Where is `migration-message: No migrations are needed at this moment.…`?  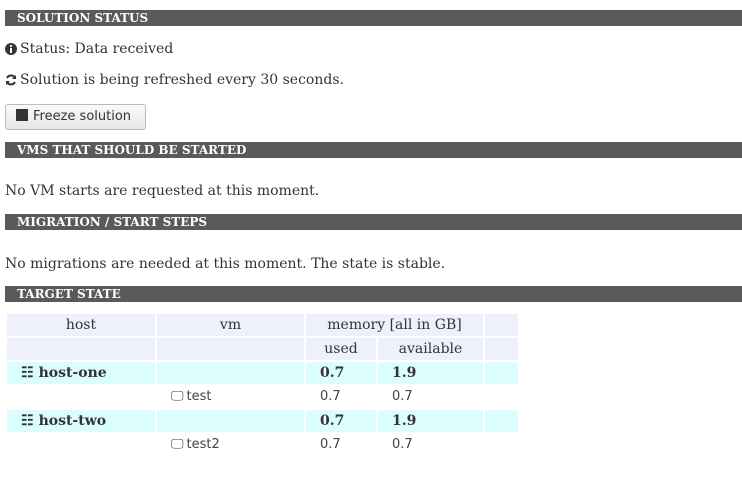 migration-message: No migrations are needed at this moment.… is located at coordinates (225, 264).